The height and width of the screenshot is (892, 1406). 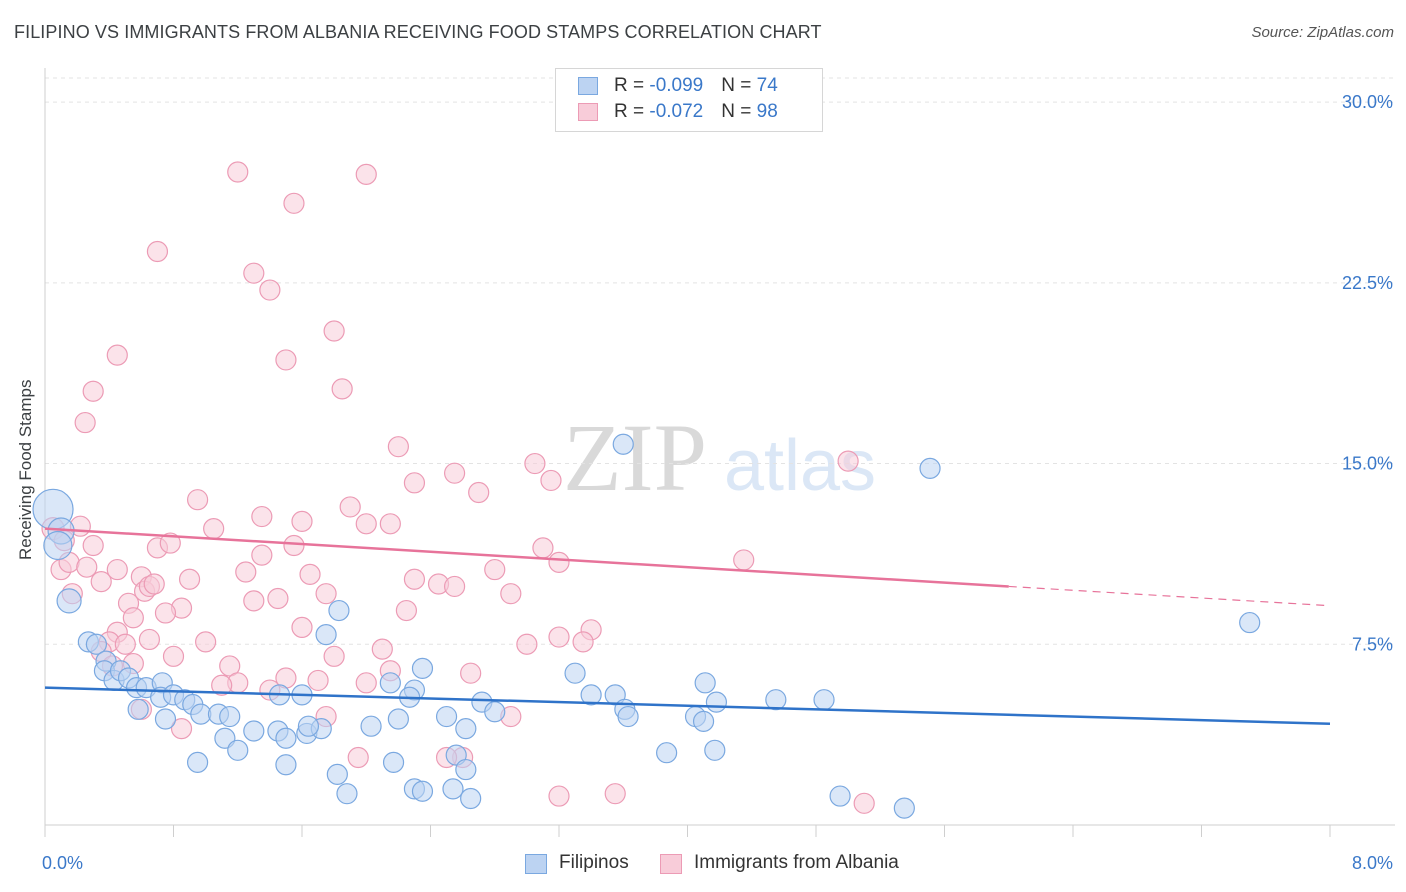 I want to click on x-tick-label: 8.0%, so click(x=1372, y=863).